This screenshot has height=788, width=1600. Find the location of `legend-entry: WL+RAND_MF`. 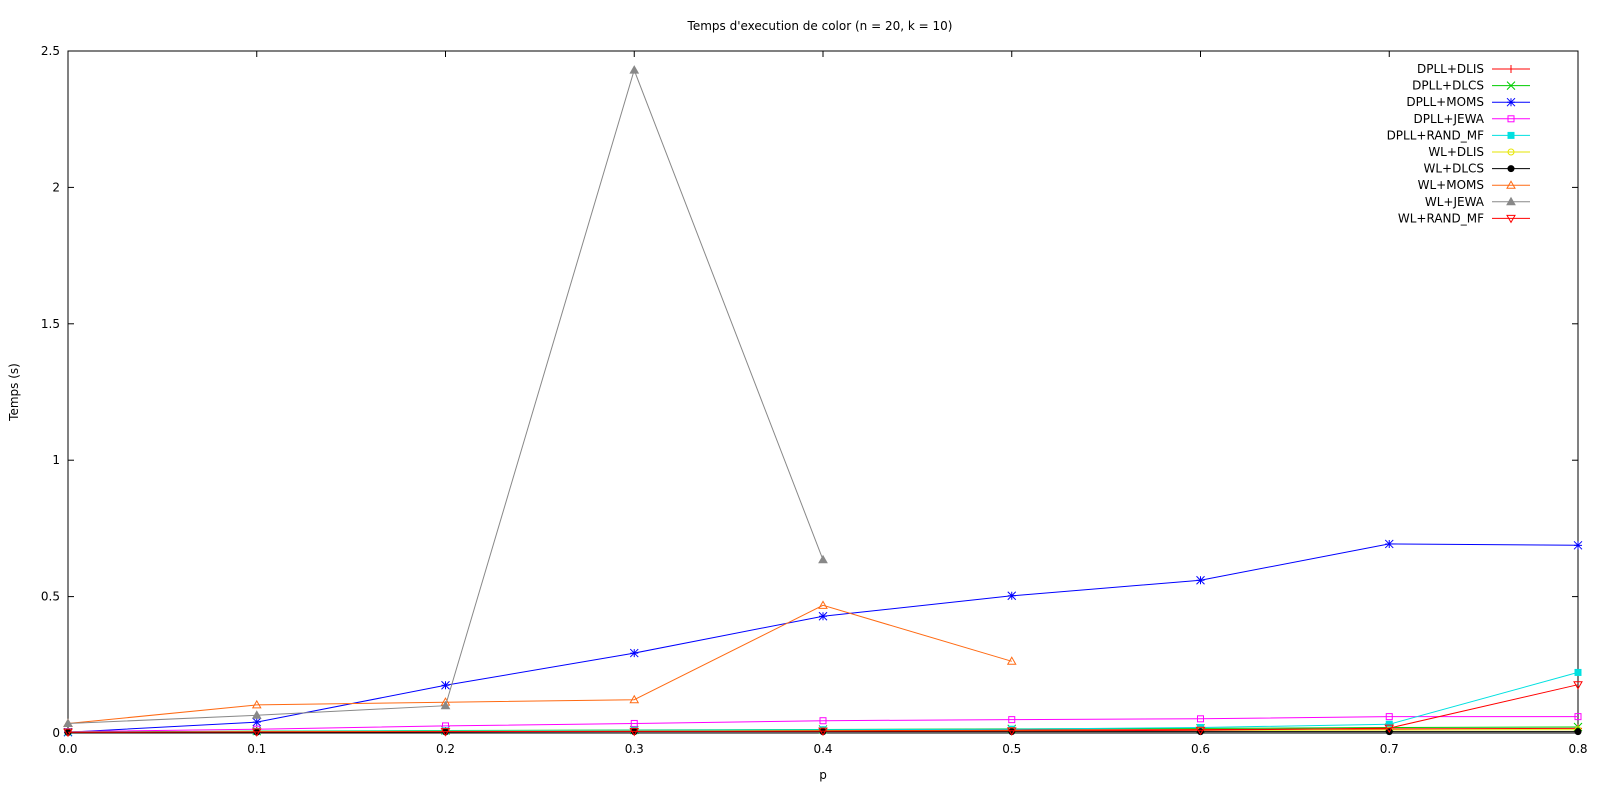

legend-entry: WL+RAND_MF is located at coordinates (1464, 218).